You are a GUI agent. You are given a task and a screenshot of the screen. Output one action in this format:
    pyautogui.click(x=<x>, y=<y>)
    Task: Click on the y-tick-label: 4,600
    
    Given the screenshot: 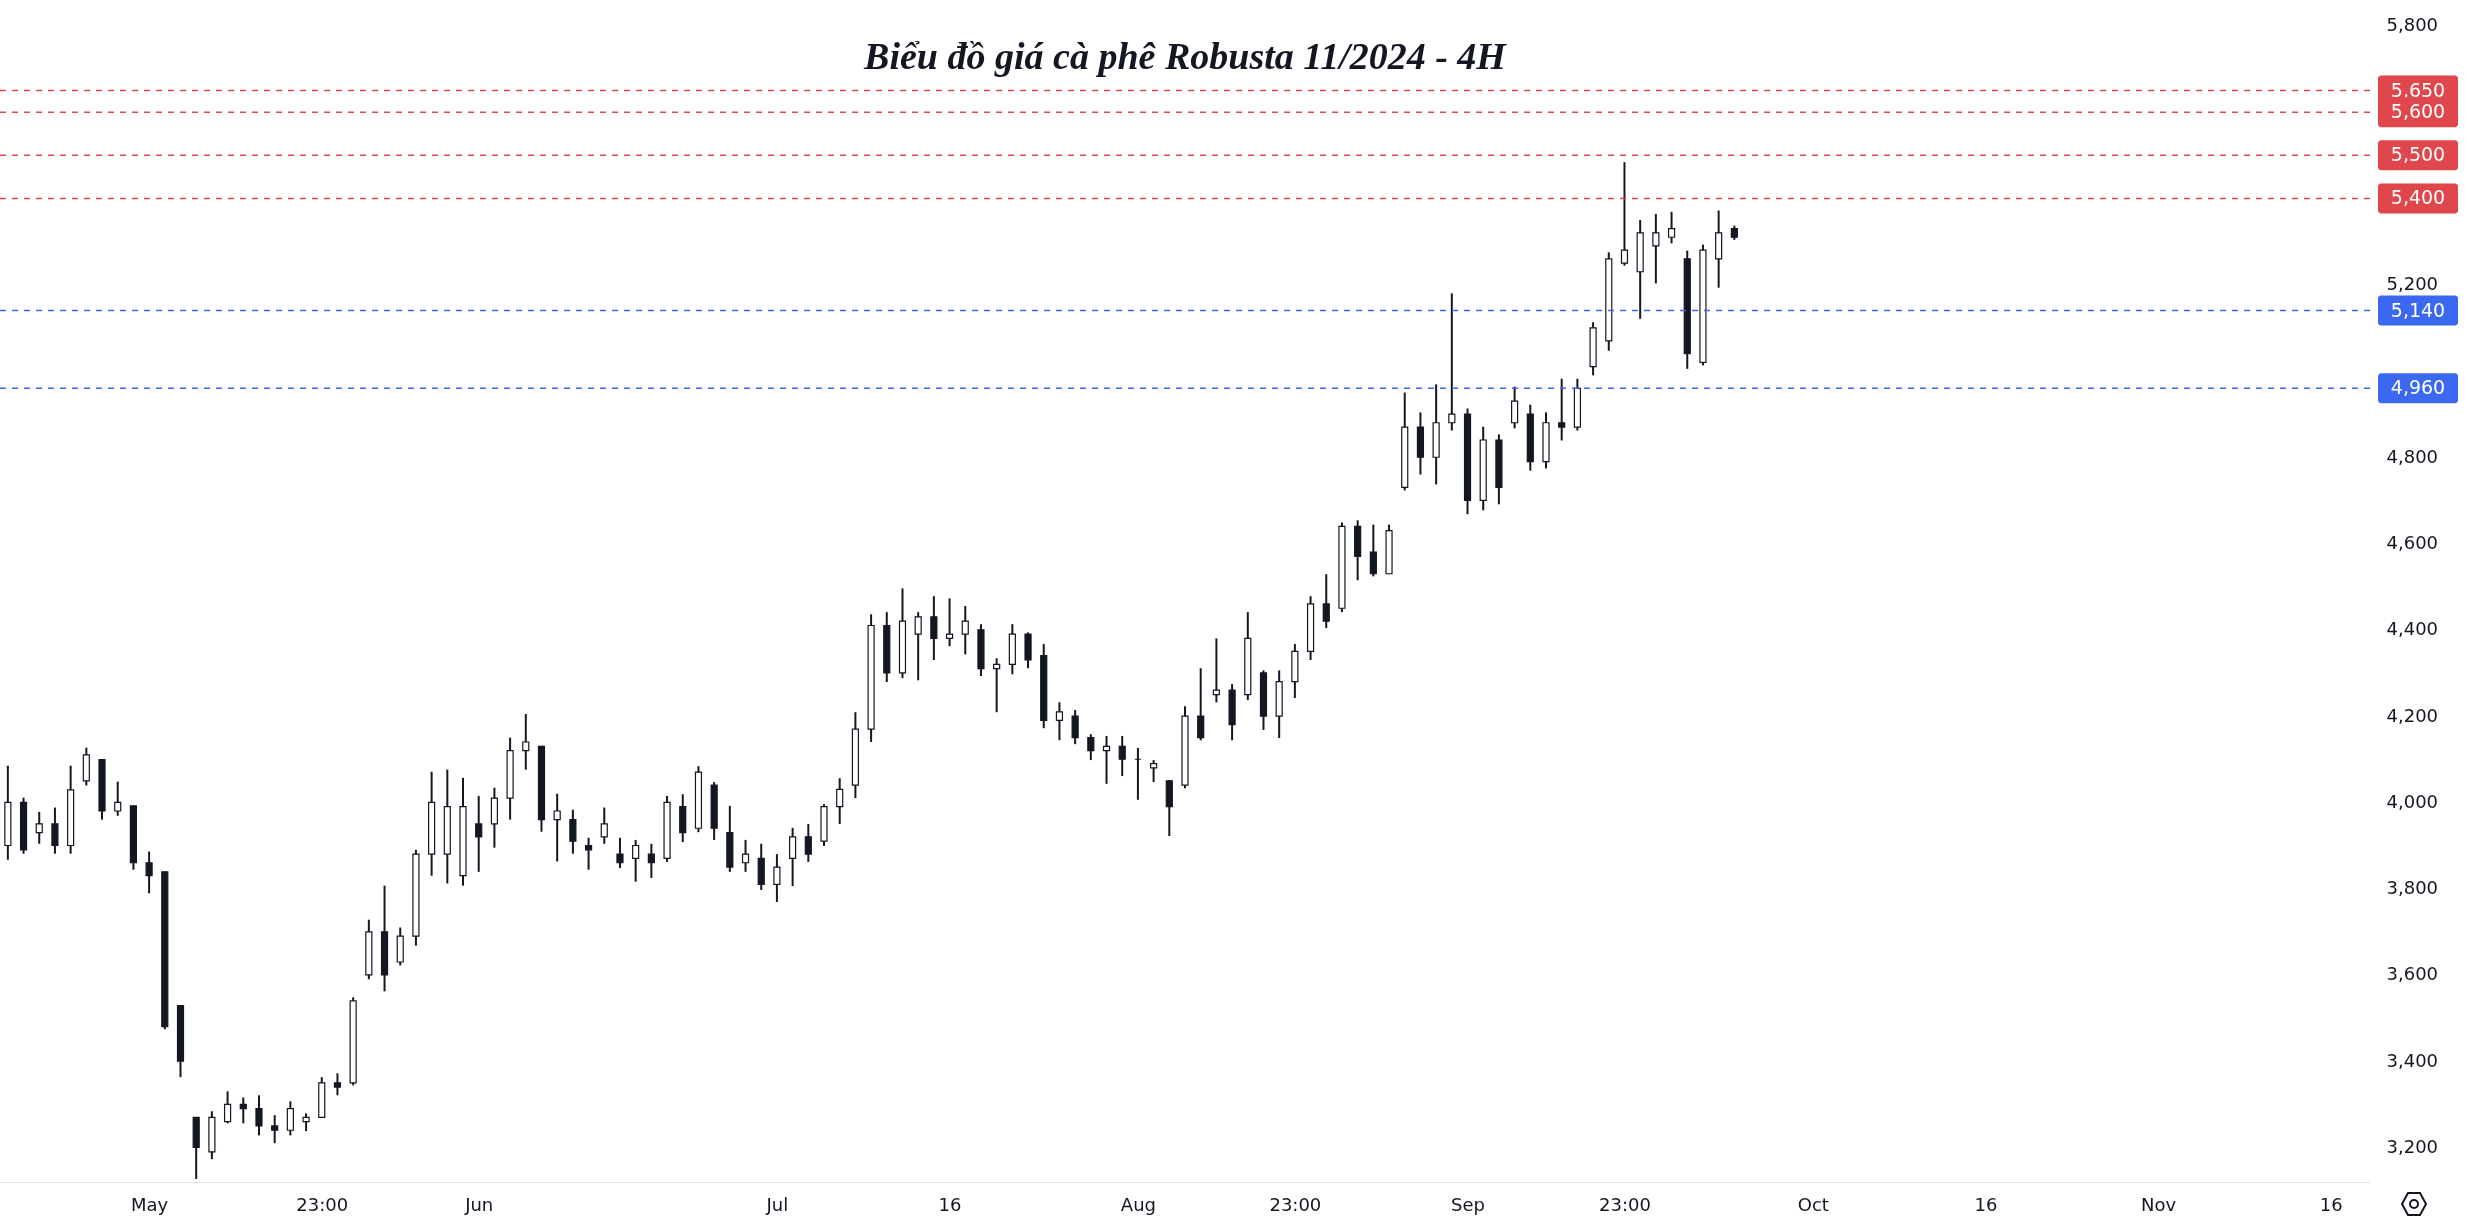 What is the action you would take?
    pyautogui.click(x=2412, y=543)
    